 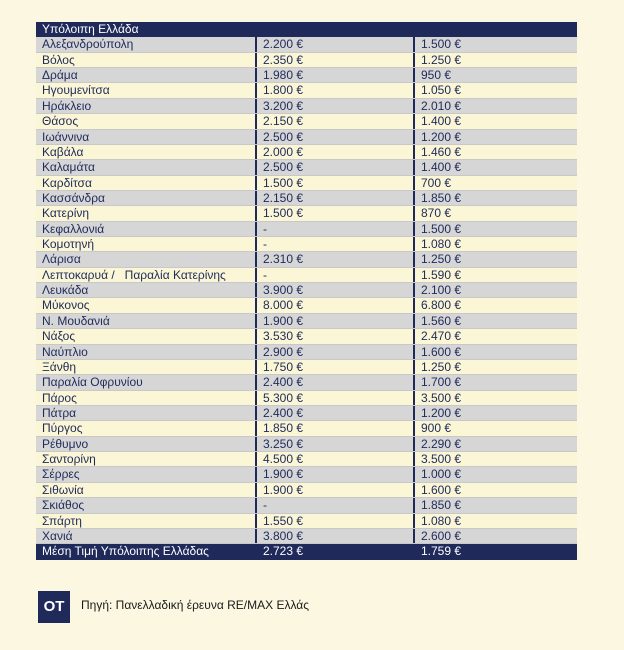 I want to click on header-cell, so click(x=495, y=30).